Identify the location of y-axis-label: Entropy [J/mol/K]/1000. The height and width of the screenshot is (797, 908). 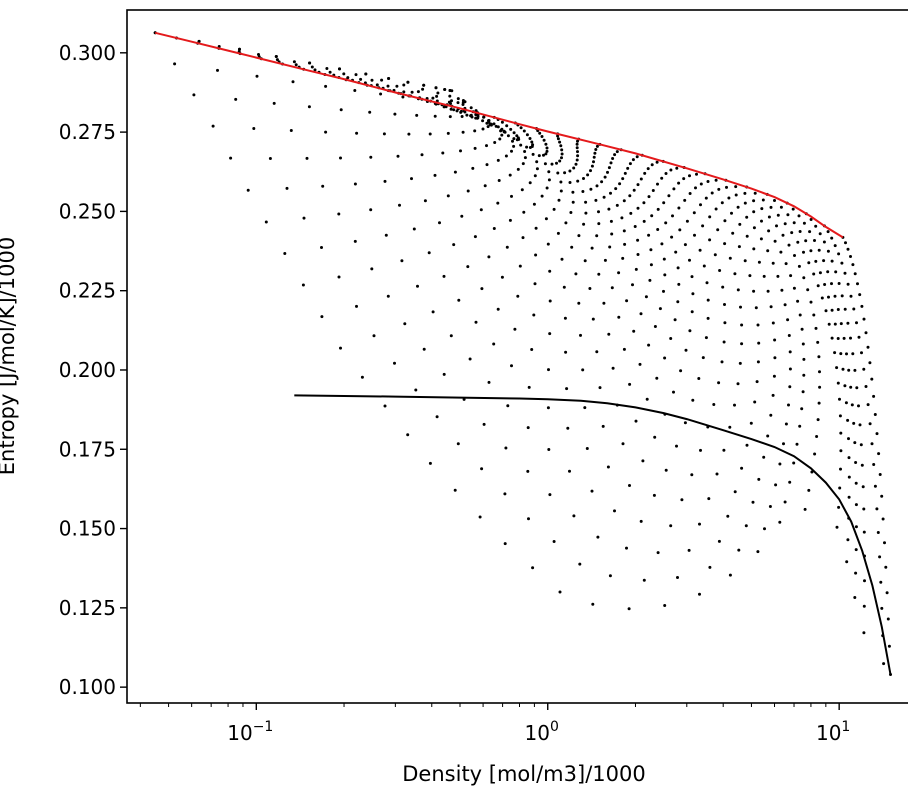
(9, 356).